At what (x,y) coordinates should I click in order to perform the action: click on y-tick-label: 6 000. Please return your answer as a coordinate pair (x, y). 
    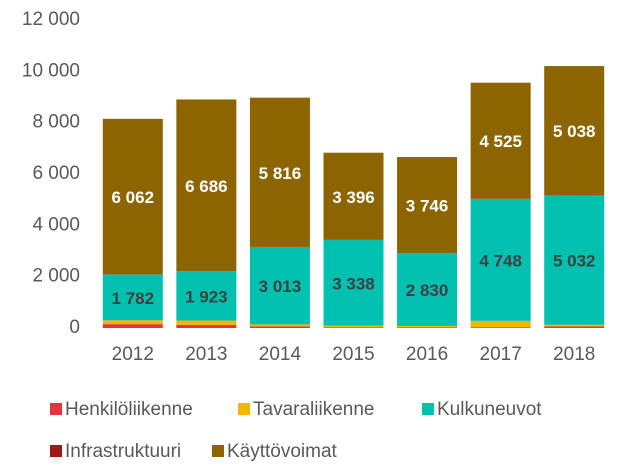
    Looking at the image, I should click on (56, 173).